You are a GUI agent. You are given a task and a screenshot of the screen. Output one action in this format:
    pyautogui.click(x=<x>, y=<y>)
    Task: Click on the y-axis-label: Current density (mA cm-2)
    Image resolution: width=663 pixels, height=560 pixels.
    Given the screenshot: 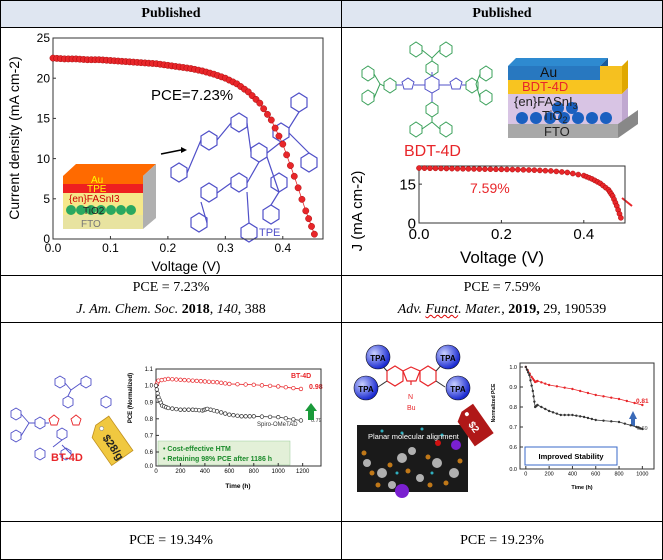 What is the action you would take?
    pyautogui.click(x=14, y=137)
    